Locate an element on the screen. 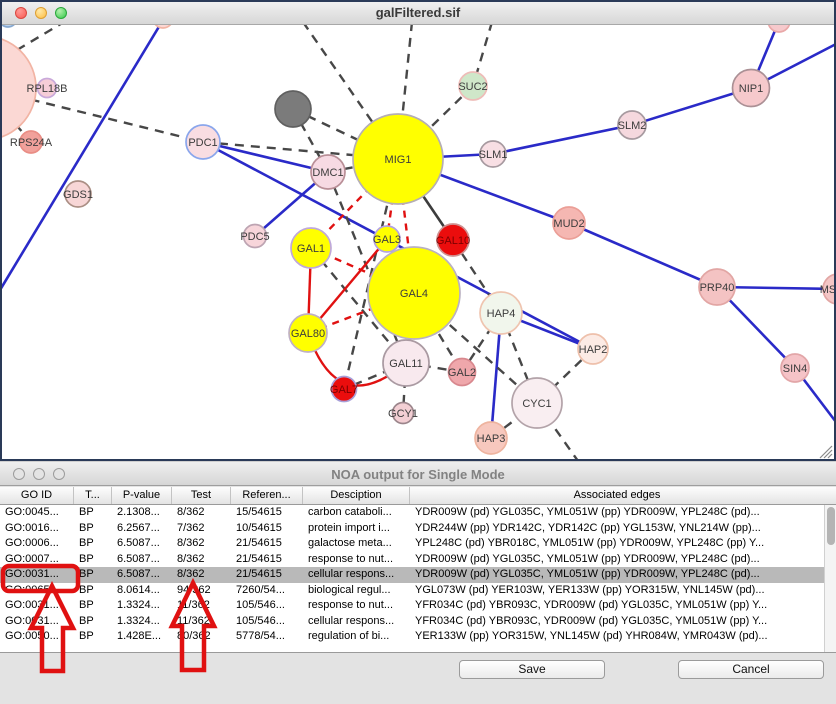  node-SLM1 is located at coordinates (493, 154).